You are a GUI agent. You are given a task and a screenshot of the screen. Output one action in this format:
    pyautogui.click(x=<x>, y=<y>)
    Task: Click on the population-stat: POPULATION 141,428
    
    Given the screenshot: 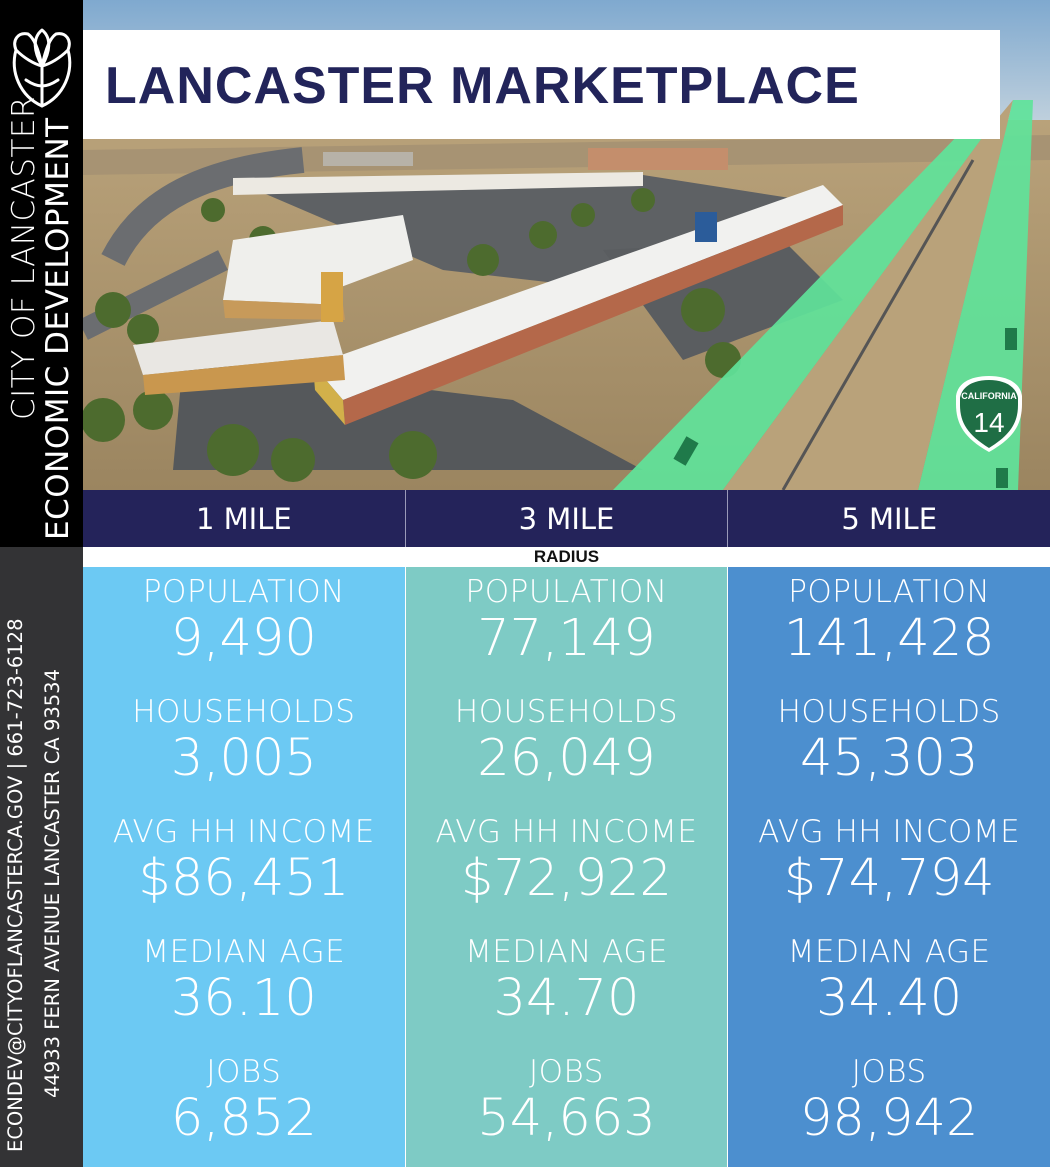 What is the action you would take?
    pyautogui.click(x=889, y=621)
    